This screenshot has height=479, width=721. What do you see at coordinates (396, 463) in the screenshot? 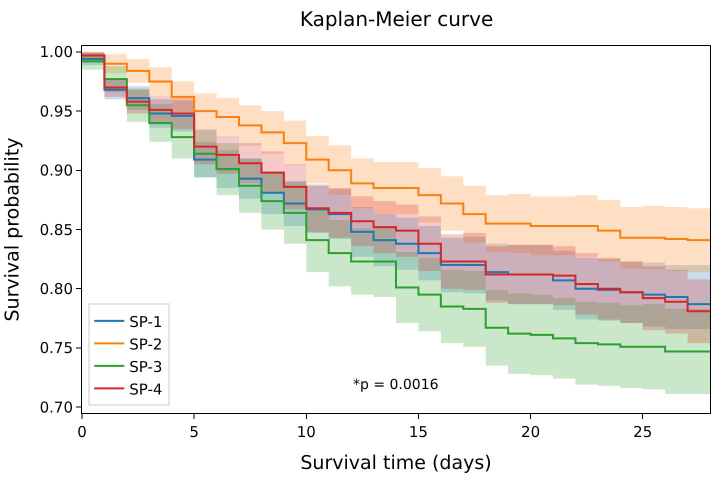
I see `x-axis-title: Survival time (days)` at bounding box center [396, 463].